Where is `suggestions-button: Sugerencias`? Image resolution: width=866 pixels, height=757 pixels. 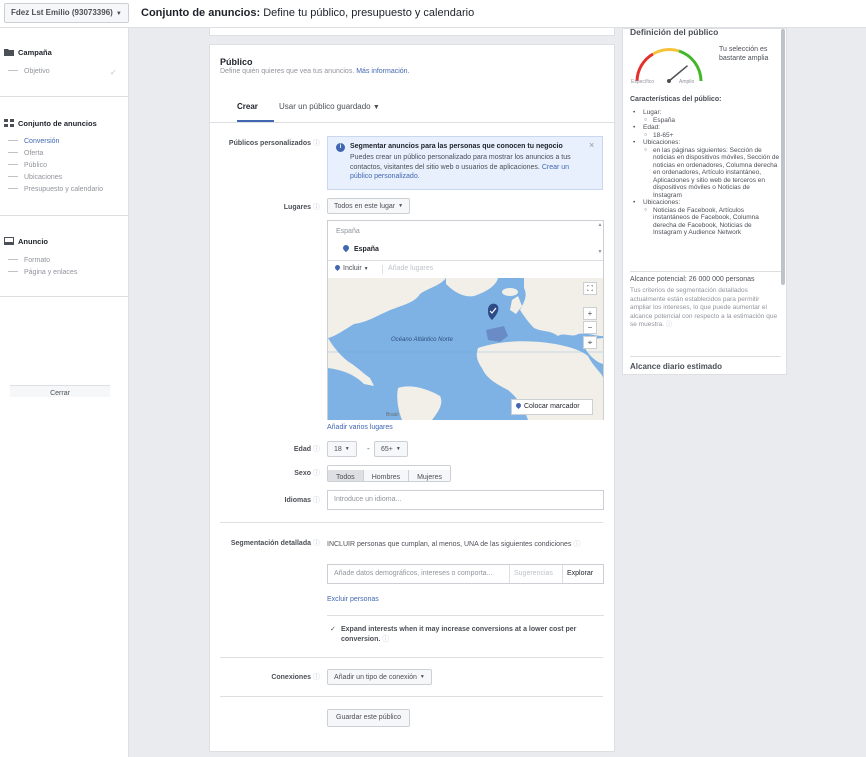 suggestions-button: Sugerencias is located at coordinates (533, 573).